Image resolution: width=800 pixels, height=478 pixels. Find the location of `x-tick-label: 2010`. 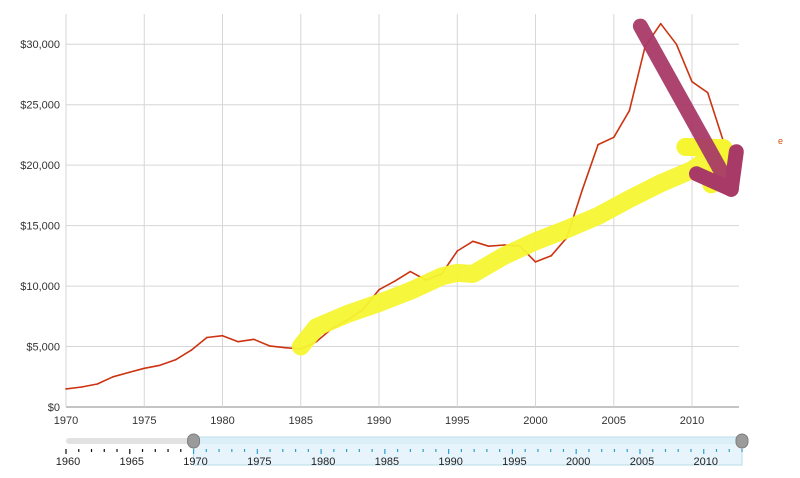

x-tick-label: 2010 is located at coordinates (692, 421).